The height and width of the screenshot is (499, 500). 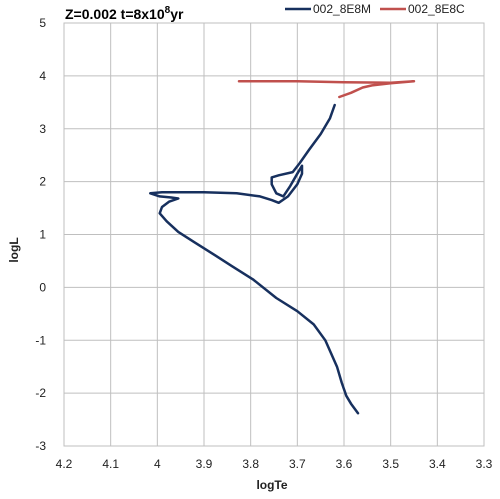 I want to click on y-tick-label: 4, so click(x=42, y=76).